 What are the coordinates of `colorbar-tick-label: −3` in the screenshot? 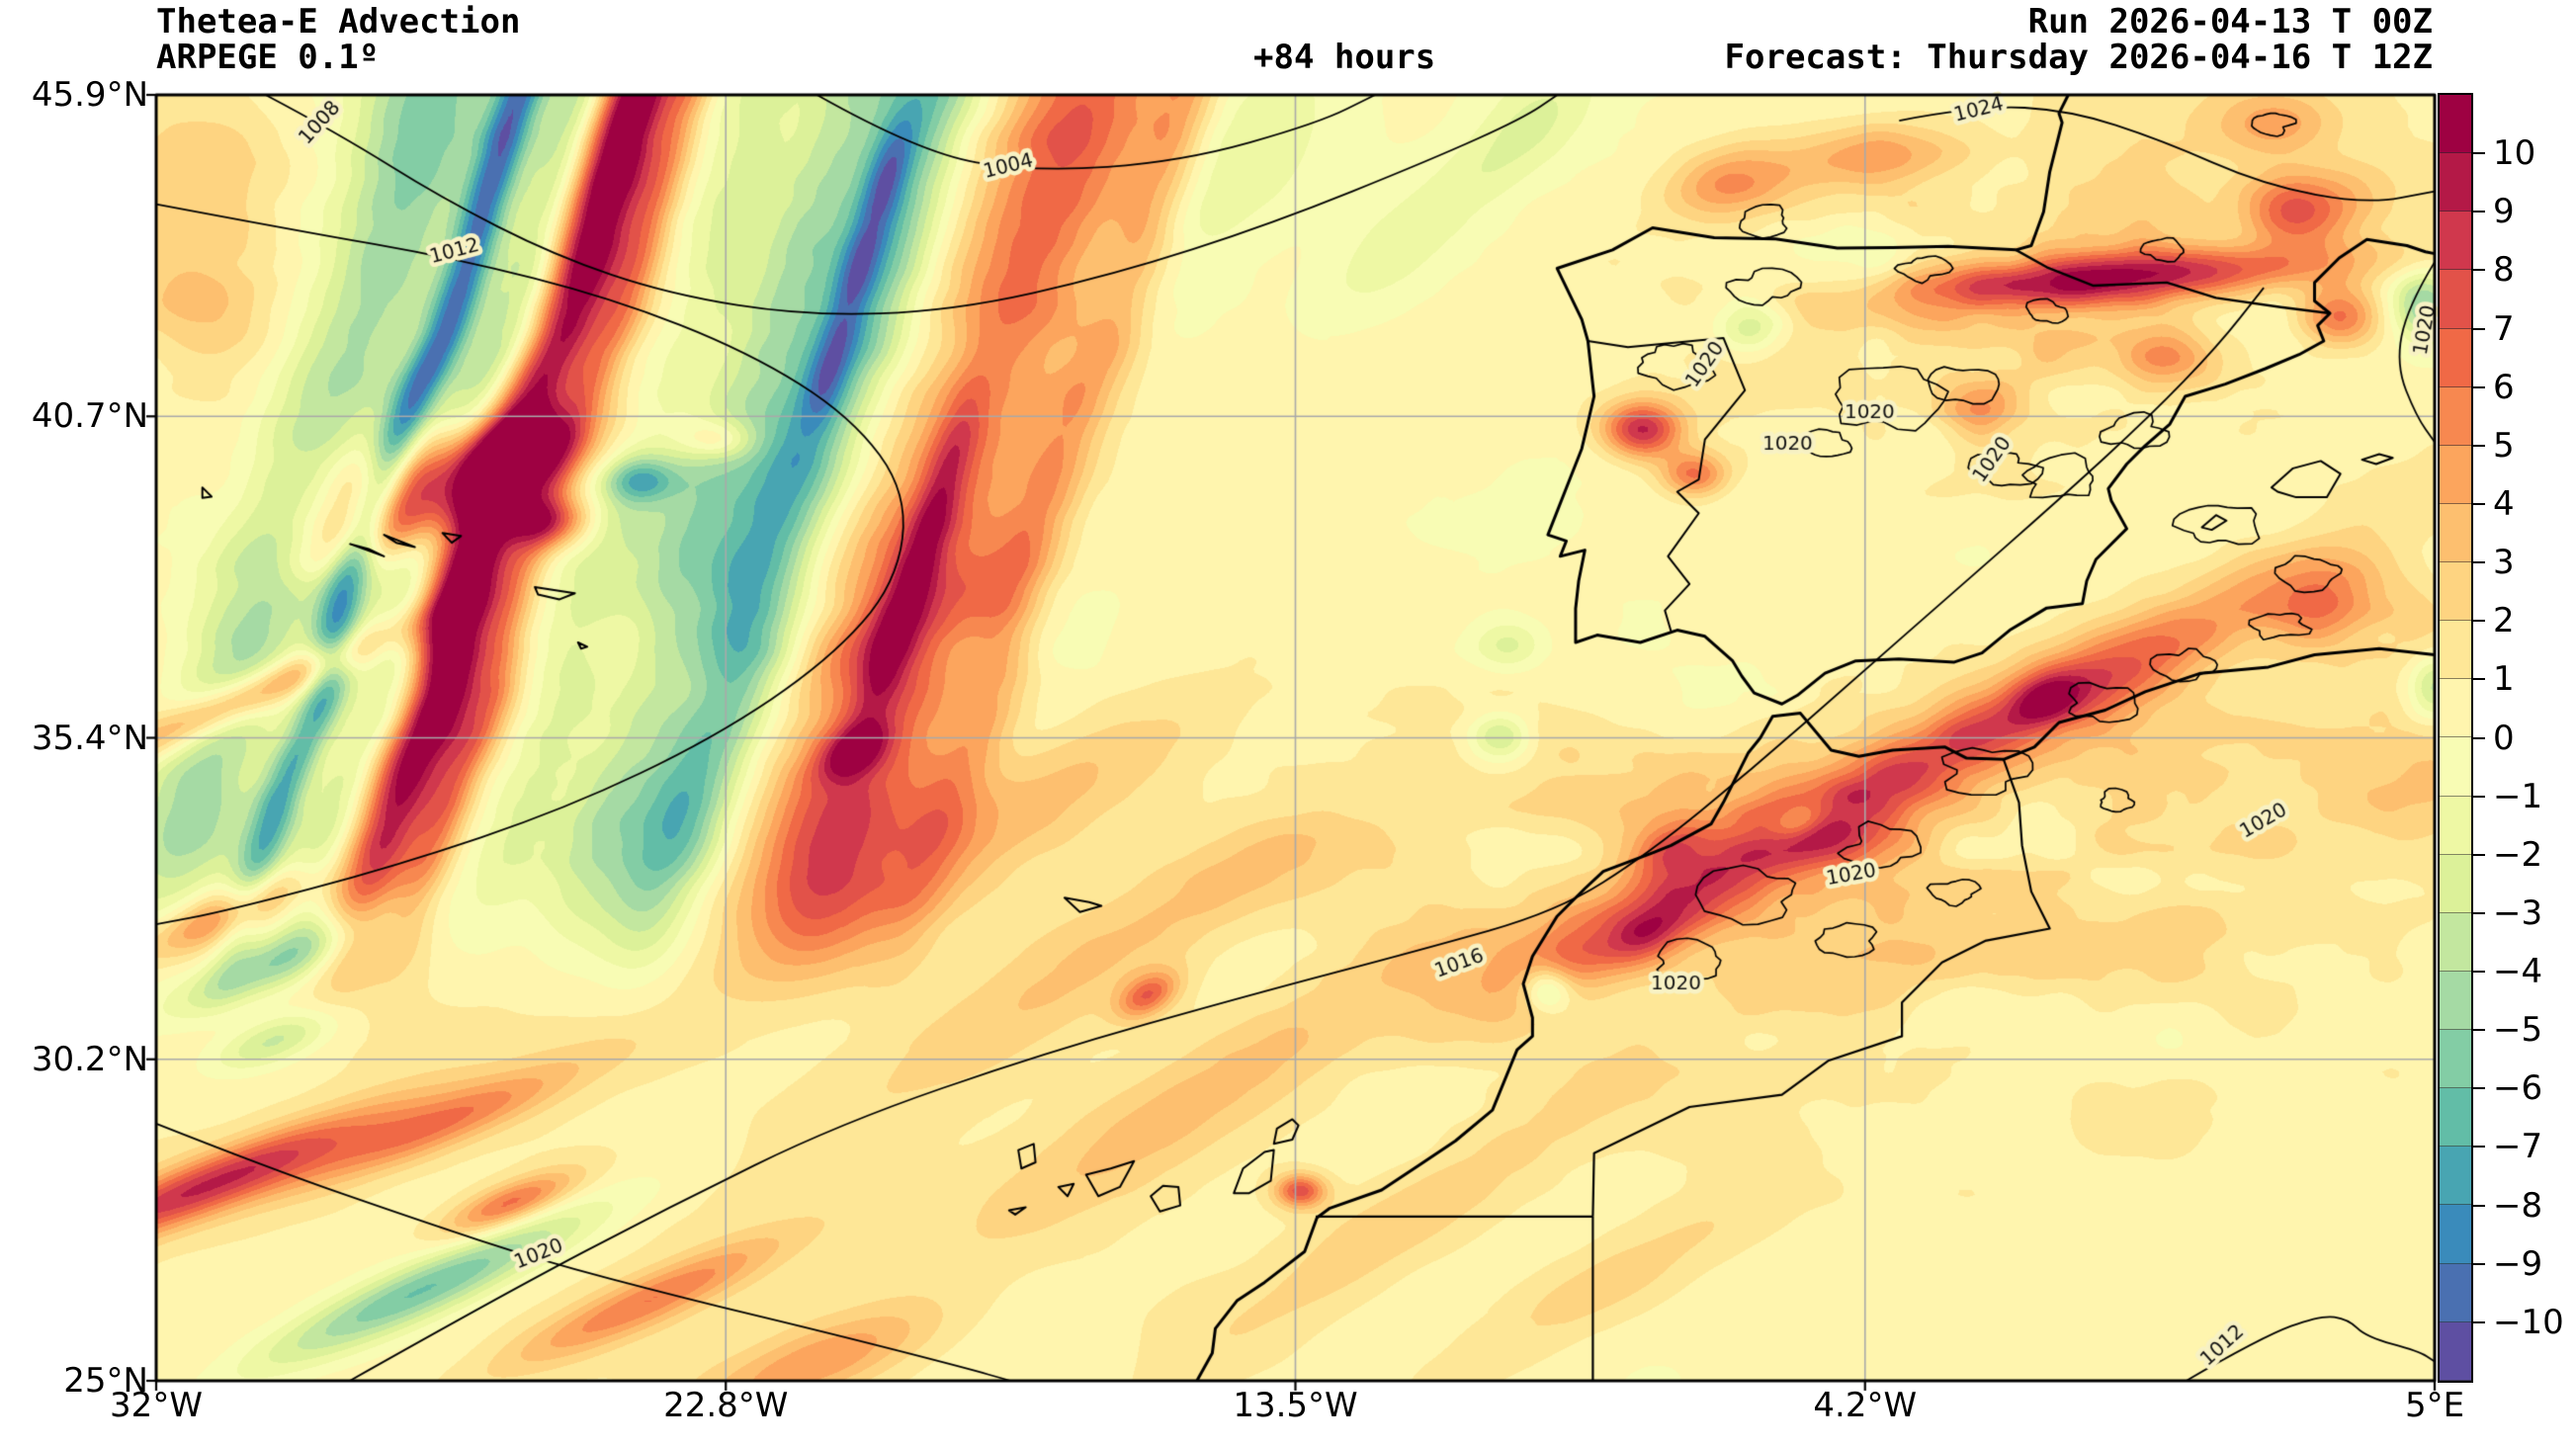 It's located at (2518, 913).